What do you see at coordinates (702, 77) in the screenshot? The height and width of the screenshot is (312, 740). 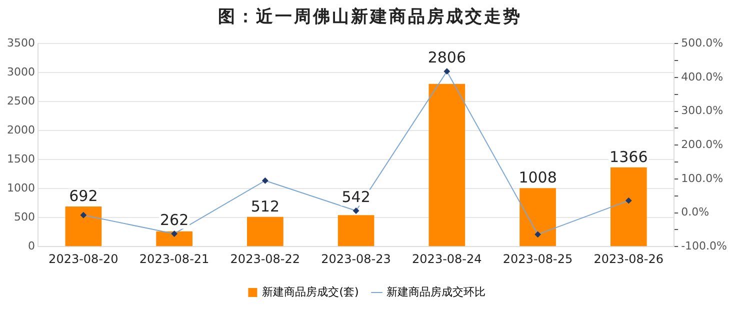 I see `y2-tick-label: 400.0%` at bounding box center [702, 77].